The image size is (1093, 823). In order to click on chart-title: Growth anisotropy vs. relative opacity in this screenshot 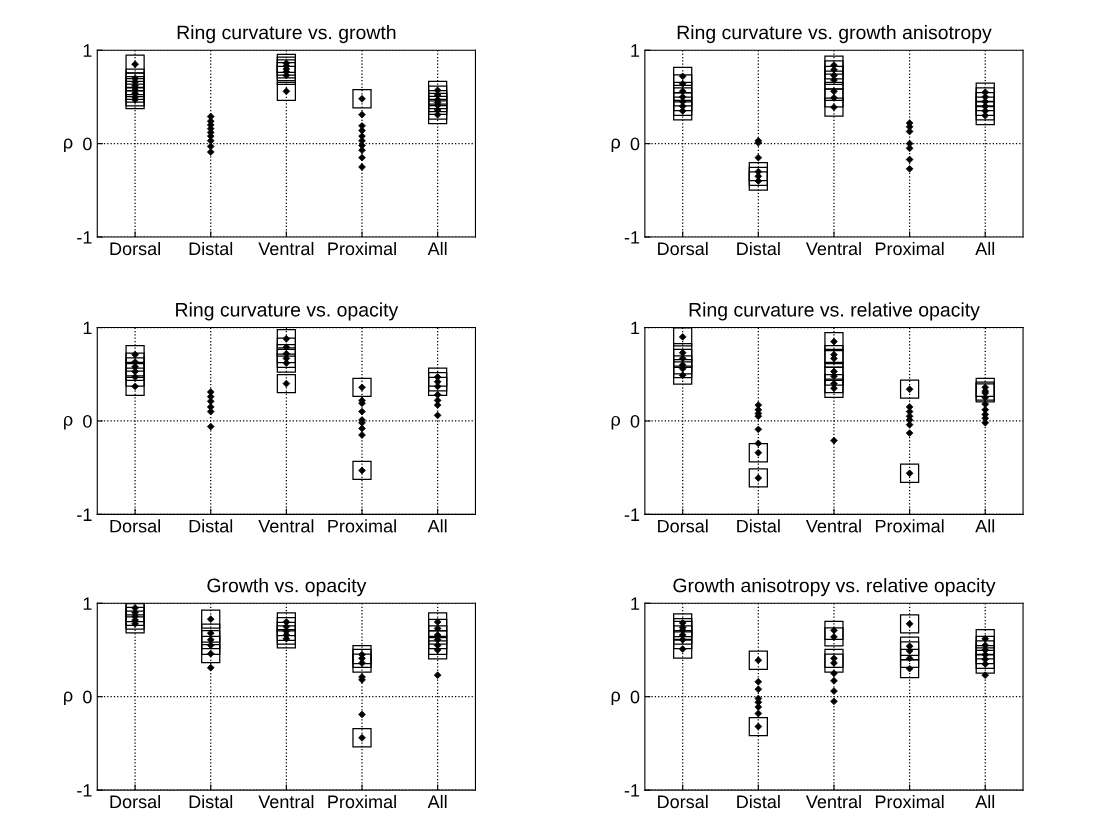, I will do `click(834, 587)`.